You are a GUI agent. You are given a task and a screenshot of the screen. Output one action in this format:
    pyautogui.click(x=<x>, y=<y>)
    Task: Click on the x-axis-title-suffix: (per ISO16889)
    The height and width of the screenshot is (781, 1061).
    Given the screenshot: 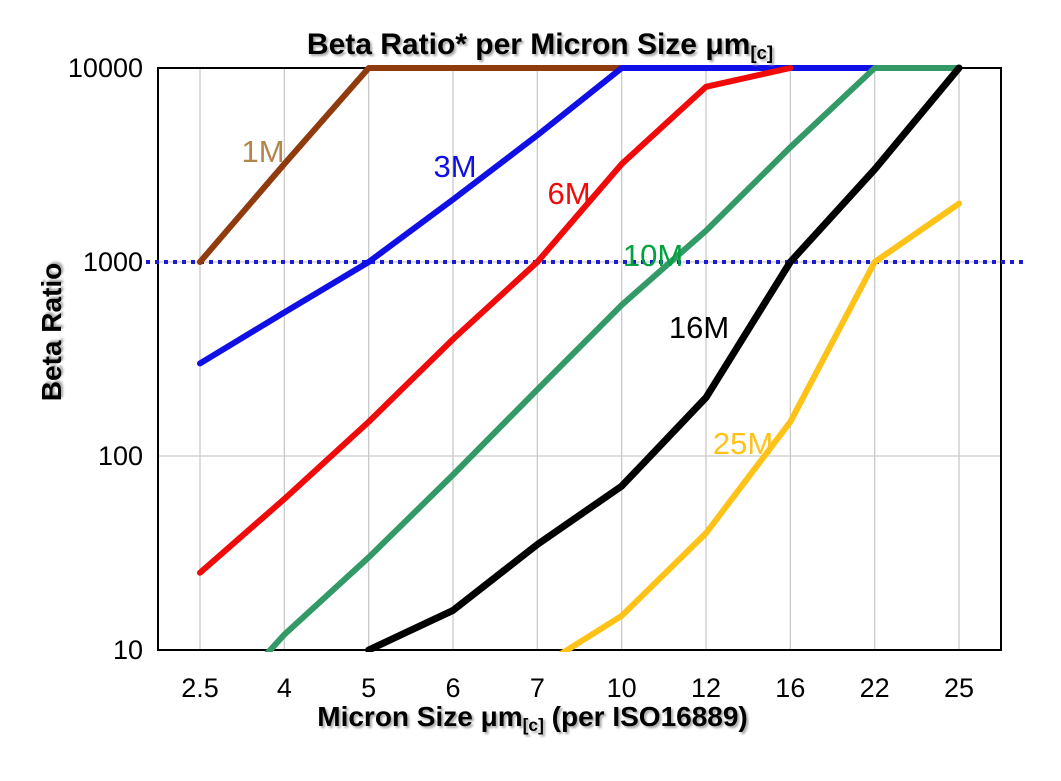 What is the action you would take?
    pyautogui.click(x=645, y=716)
    